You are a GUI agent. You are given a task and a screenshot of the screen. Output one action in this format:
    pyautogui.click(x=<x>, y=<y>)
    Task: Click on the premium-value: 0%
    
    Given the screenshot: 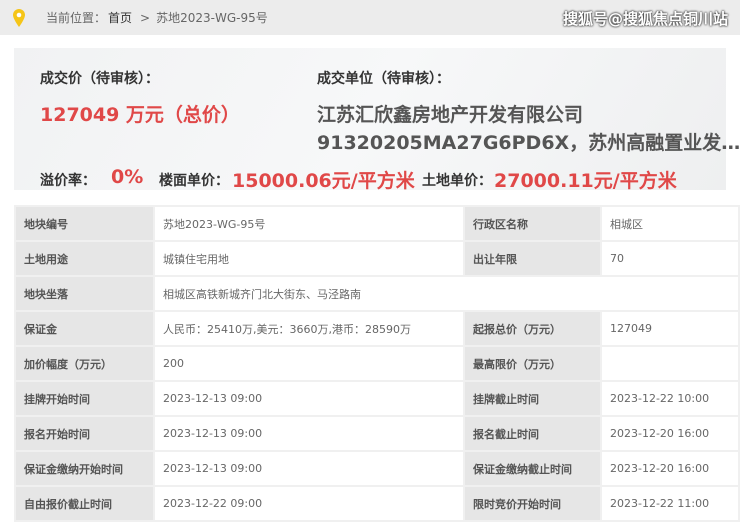 What is the action you would take?
    pyautogui.click(x=127, y=177)
    